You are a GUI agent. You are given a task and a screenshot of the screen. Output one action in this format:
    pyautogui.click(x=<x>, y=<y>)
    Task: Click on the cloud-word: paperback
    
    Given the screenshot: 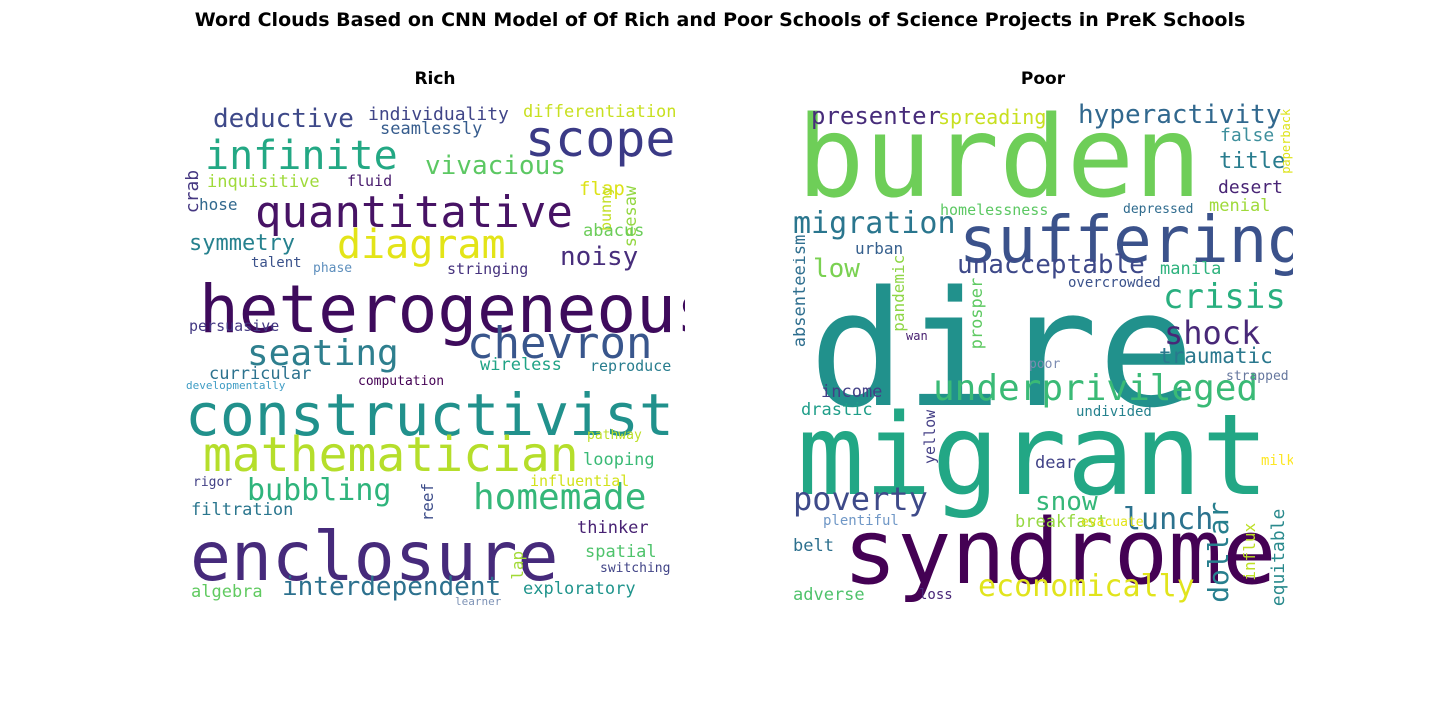 What is the action you would take?
    pyautogui.click(x=1286, y=141)
    